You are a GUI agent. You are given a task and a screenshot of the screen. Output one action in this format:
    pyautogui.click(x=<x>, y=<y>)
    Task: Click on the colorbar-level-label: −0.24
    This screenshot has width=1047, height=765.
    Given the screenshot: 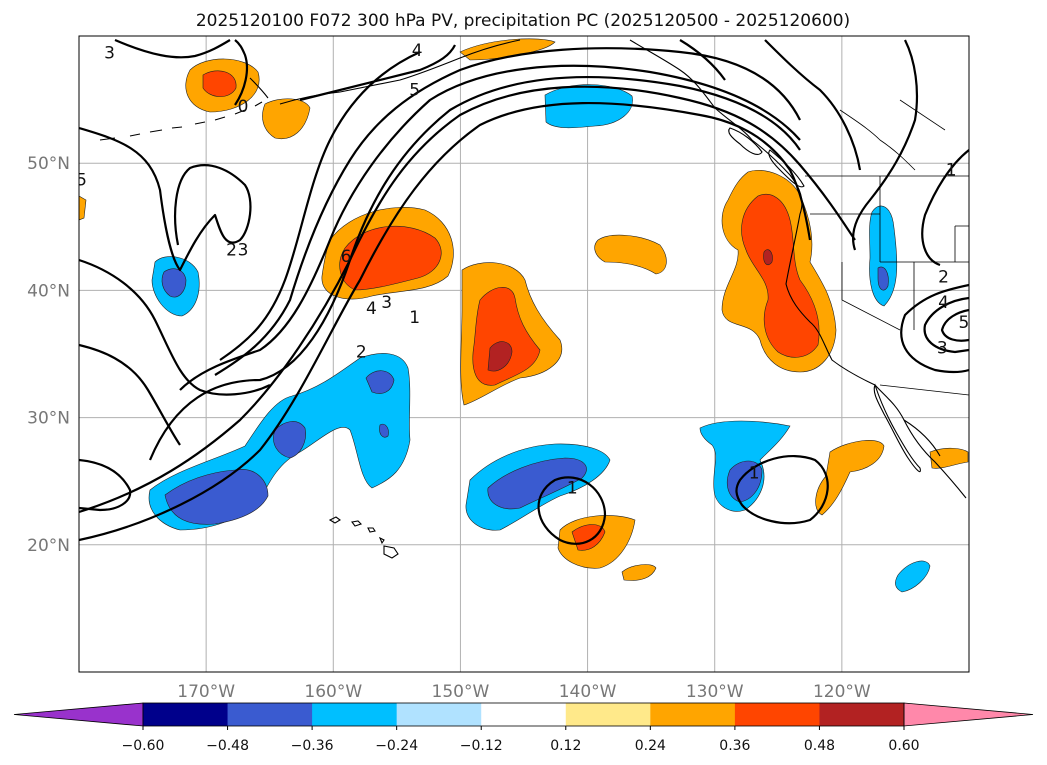 What is the action you would take?
    pyautogui.click(x=396, y=746)
    